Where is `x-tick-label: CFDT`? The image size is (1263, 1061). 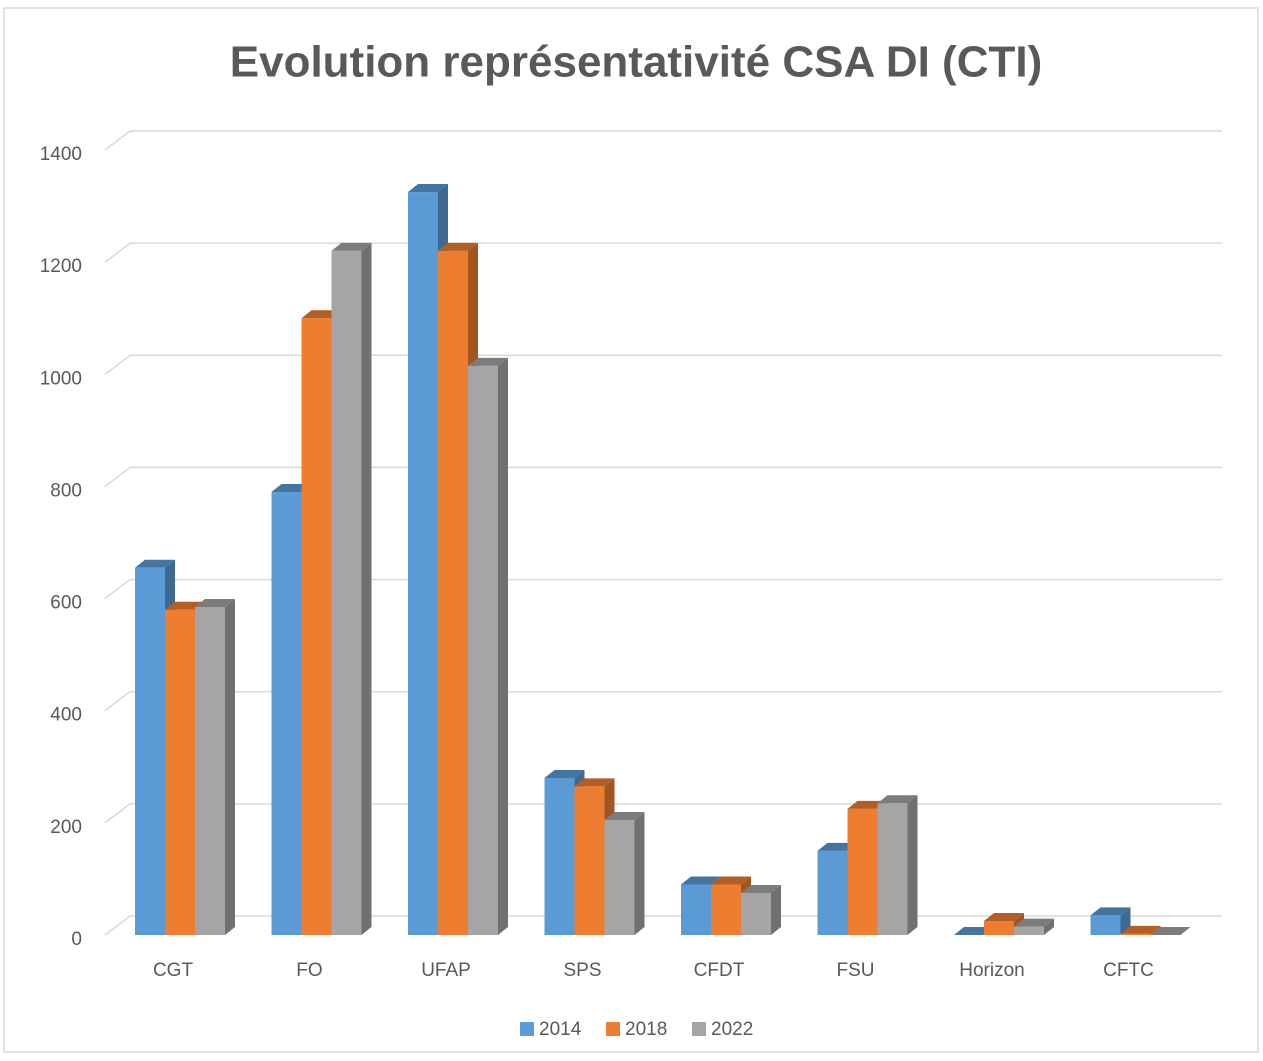 x-tick-label: CFDT is located at coordinates (719, 970).